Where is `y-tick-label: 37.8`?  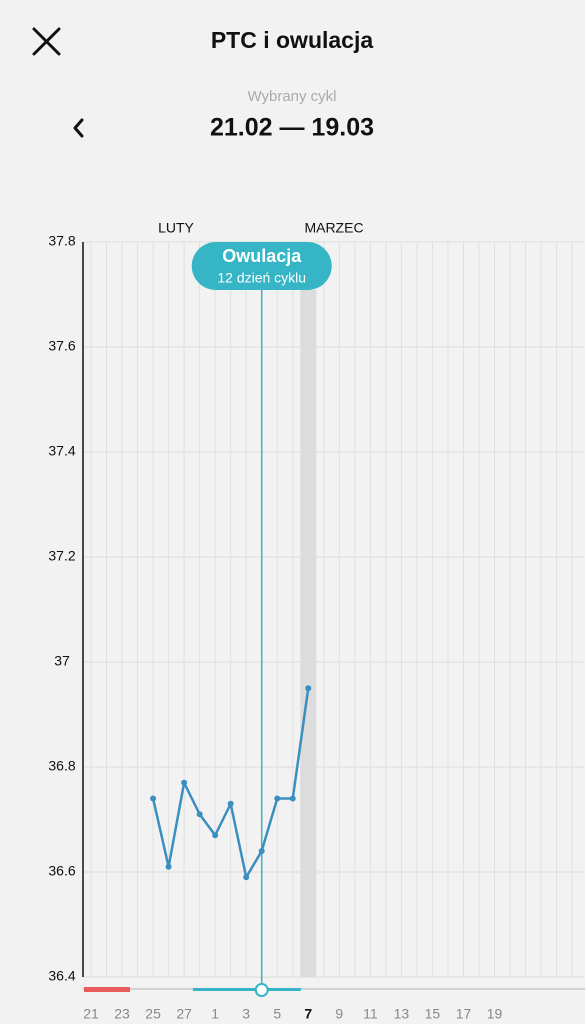
y-tick-label: 37.8 is located at coordinates (61, 241).